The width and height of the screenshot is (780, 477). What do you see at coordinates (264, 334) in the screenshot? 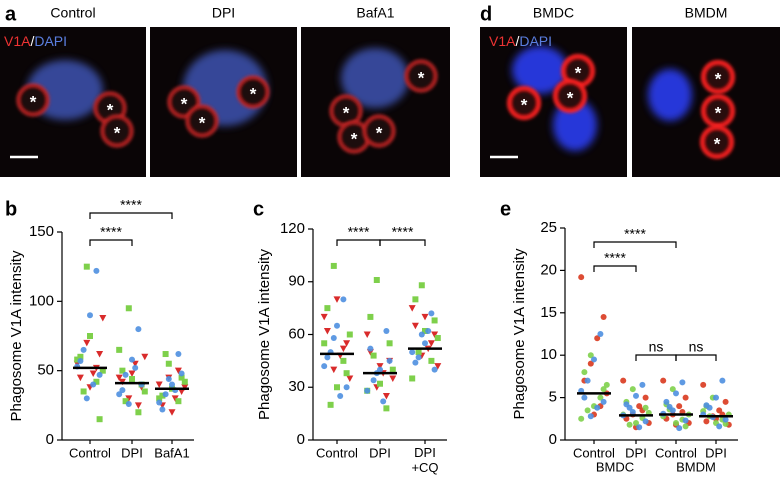
I see `y-axis-label: Phagosome V1A intensity` at bounding box center [264, 334].